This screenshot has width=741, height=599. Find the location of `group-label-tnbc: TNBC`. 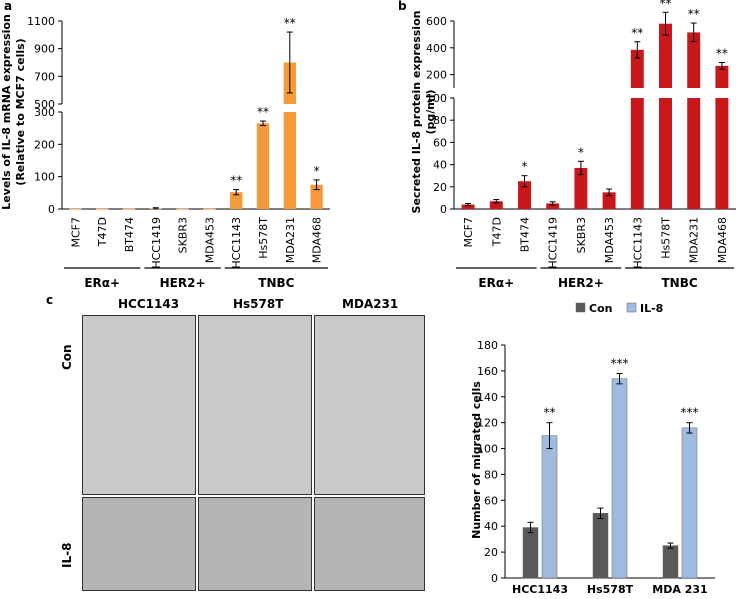

group-label-tnbc: TNBC is located at coordinates (680, 283).